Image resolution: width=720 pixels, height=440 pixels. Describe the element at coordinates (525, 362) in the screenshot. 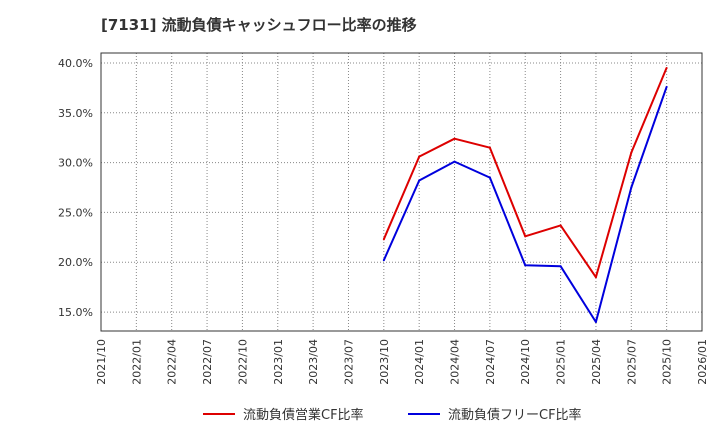

I see `x-tick-label: 2024/10` at that location.